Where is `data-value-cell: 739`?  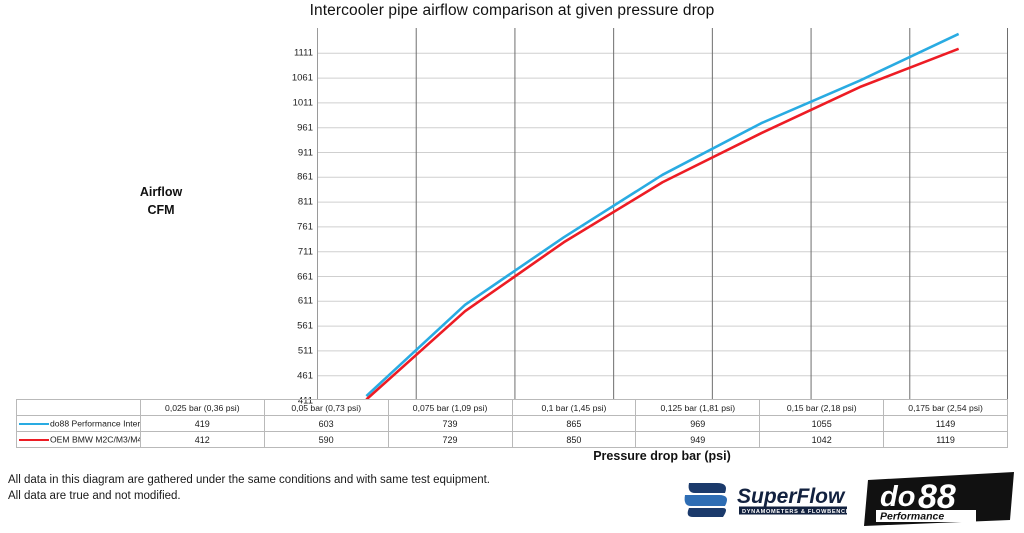
data-value-cell: 739 is located at coordinates (450, 423).